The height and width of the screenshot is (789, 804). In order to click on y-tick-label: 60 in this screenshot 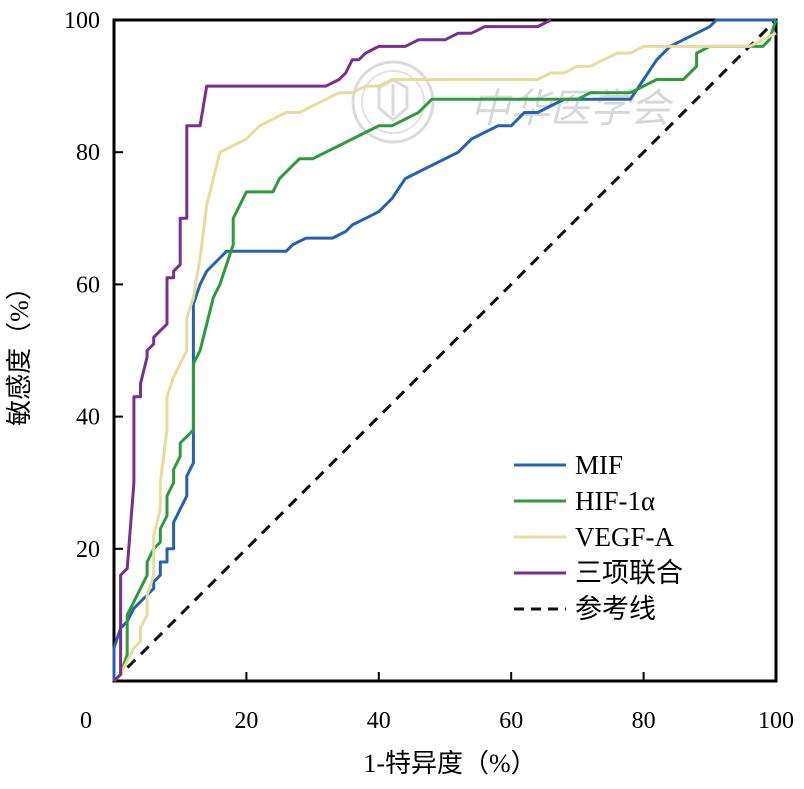, I will do `click(88, 285)`.